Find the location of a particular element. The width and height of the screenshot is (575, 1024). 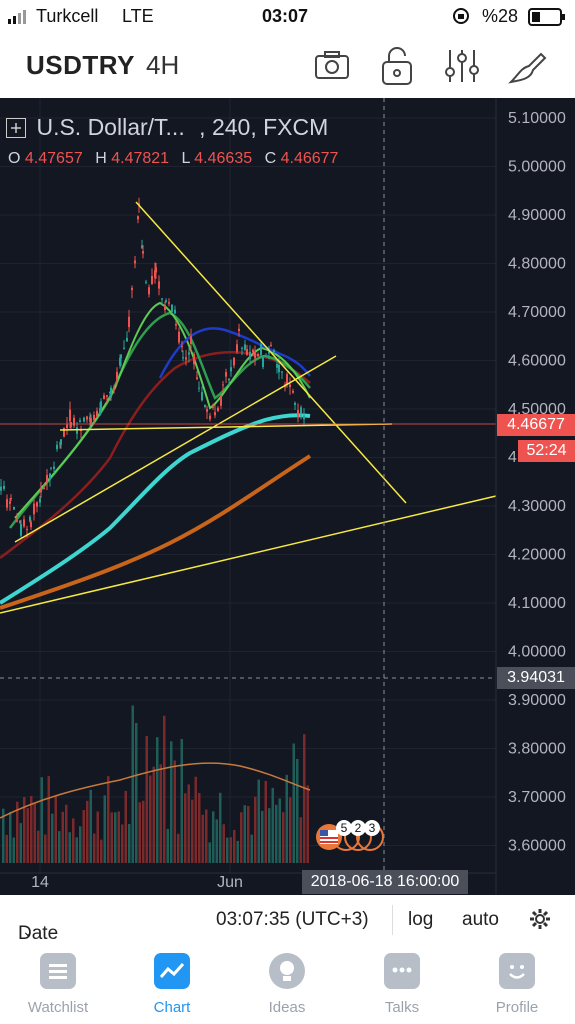

price-tick-label: 3.90000 is located at coordinates (537, 700).